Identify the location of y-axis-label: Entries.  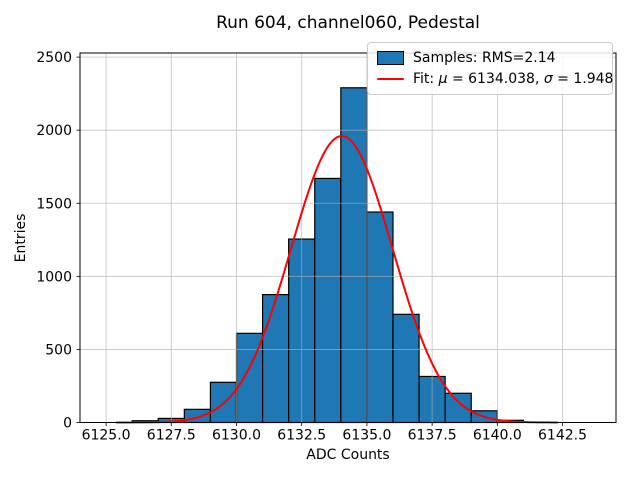
(21, 238).